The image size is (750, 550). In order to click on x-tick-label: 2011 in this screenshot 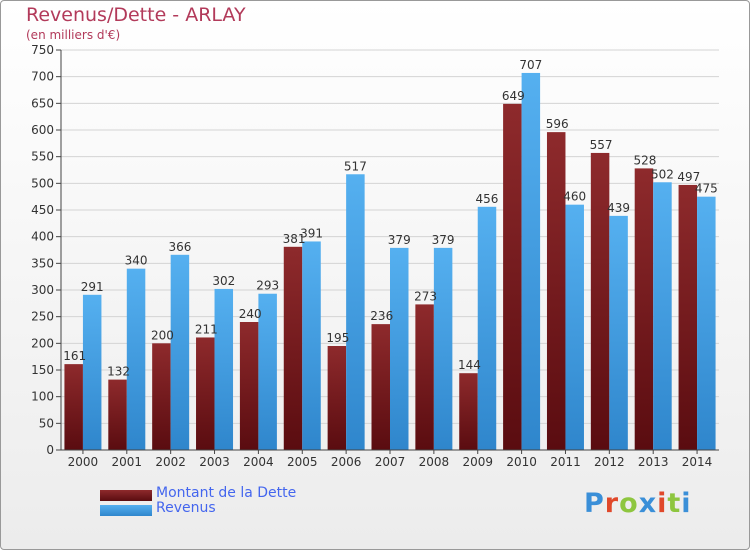, I will do `click(565, 462)`.